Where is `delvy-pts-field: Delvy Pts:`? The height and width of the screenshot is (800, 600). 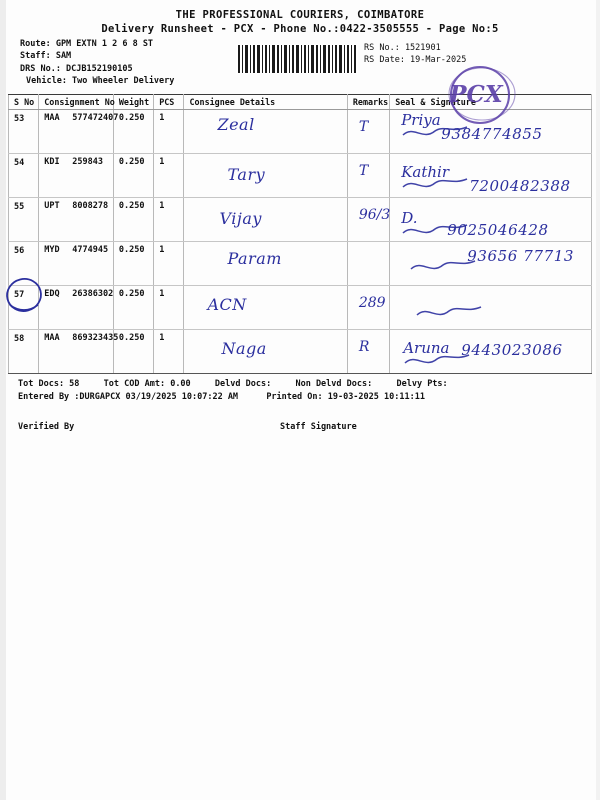 delvy-pts-field: Delvy Pts: is located at coordinates (422, 384).